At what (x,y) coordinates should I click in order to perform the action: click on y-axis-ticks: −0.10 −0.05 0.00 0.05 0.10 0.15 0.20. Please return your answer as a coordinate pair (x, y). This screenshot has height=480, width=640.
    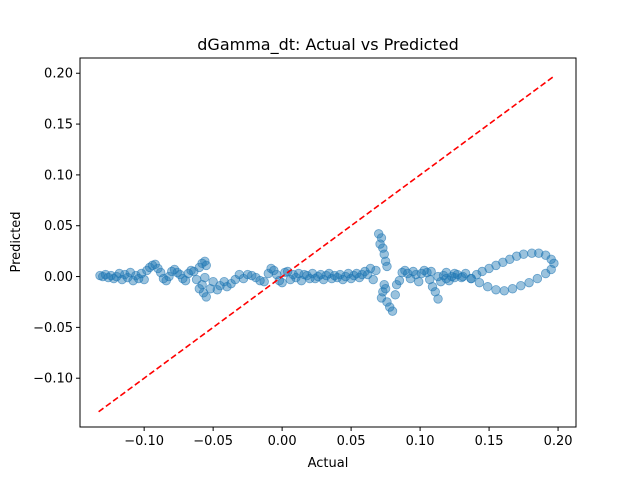
    Looking at the image, I should click on (56, 227).